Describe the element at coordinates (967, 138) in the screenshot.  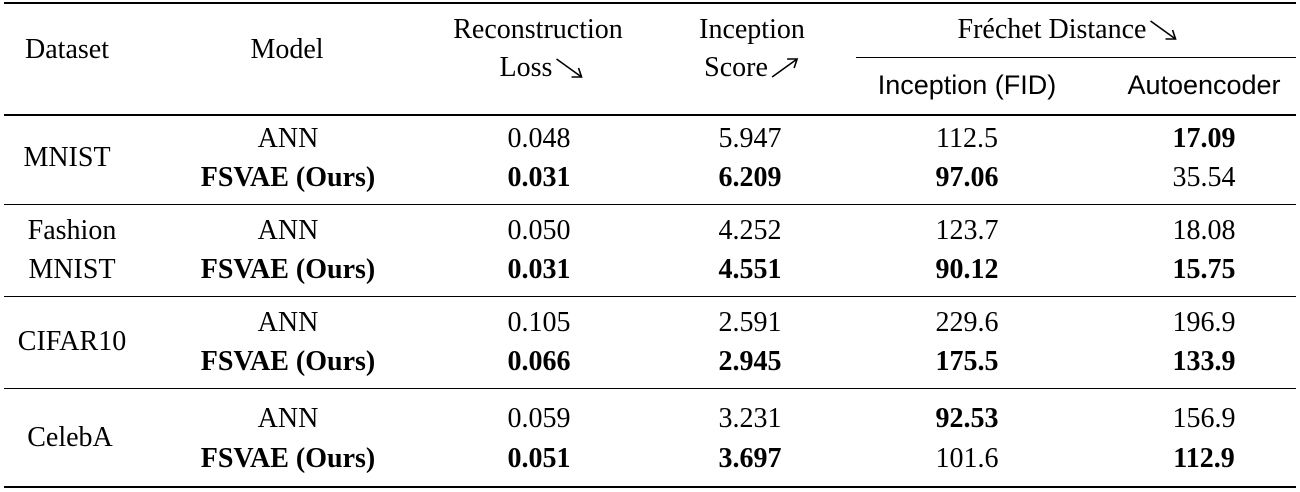
I see `fid-cell: 112.5` at that location.